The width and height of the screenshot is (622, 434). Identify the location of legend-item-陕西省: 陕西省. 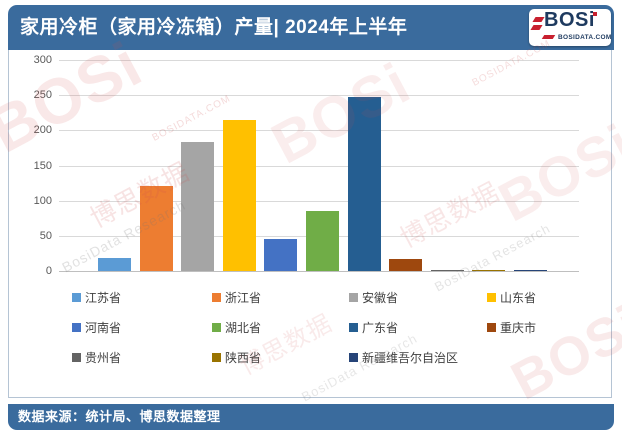
(236, 357).